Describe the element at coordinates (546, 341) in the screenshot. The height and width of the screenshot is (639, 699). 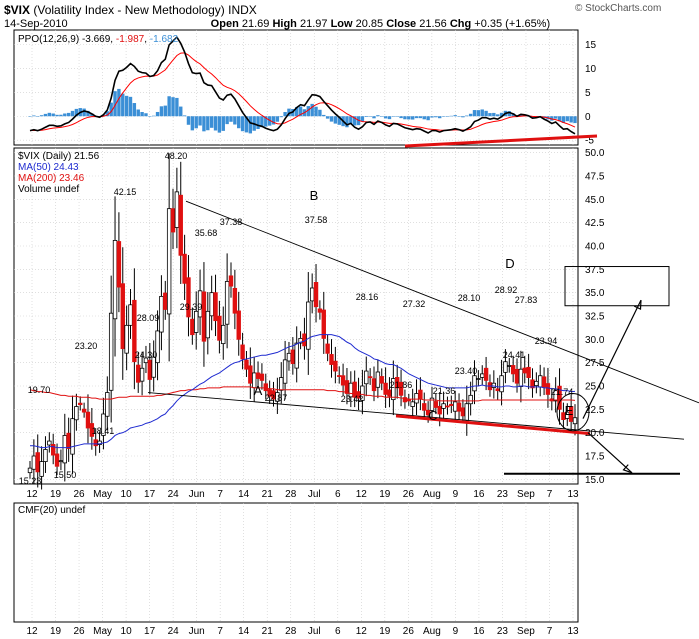
I see `price-label: 23.94` at that location.